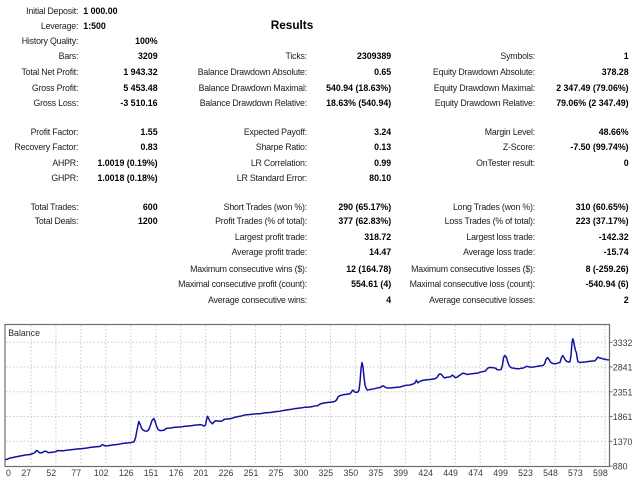  What do you see at coordinates (151, 473) in the screenshot?
I see `svg-text: 151` at bounding box center [151, 473].